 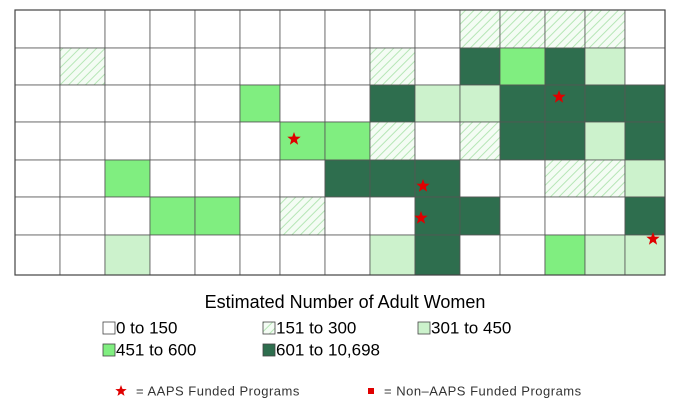 I want to click on square-symbol, so click(x=371, y=391).